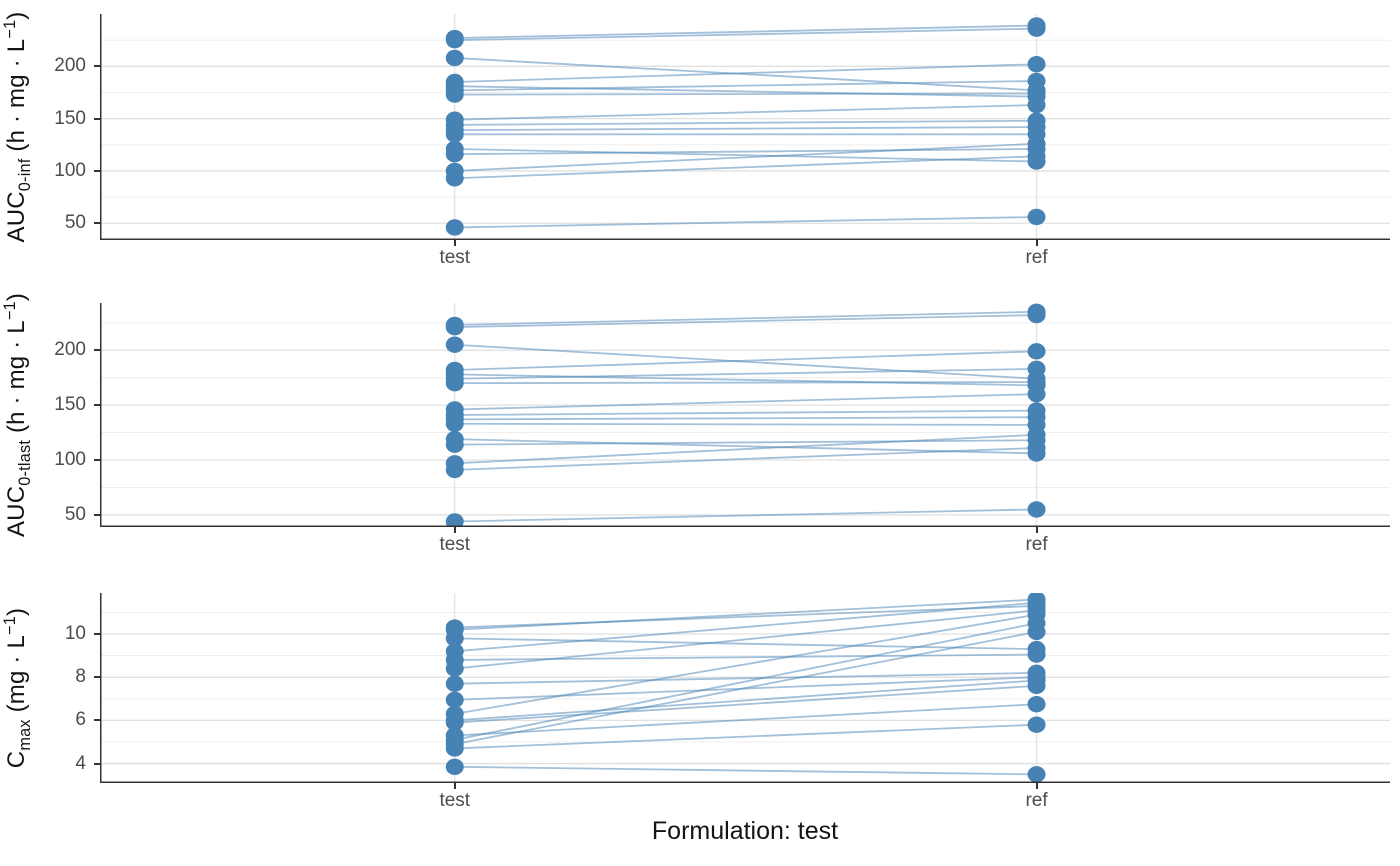 Image resolution: width=1400 pixels, height=866 pixels. What do you see at coordinates (80, 677) in the screenshot?
I see `y-tick-label: 8` at bounding box center [80, 677].